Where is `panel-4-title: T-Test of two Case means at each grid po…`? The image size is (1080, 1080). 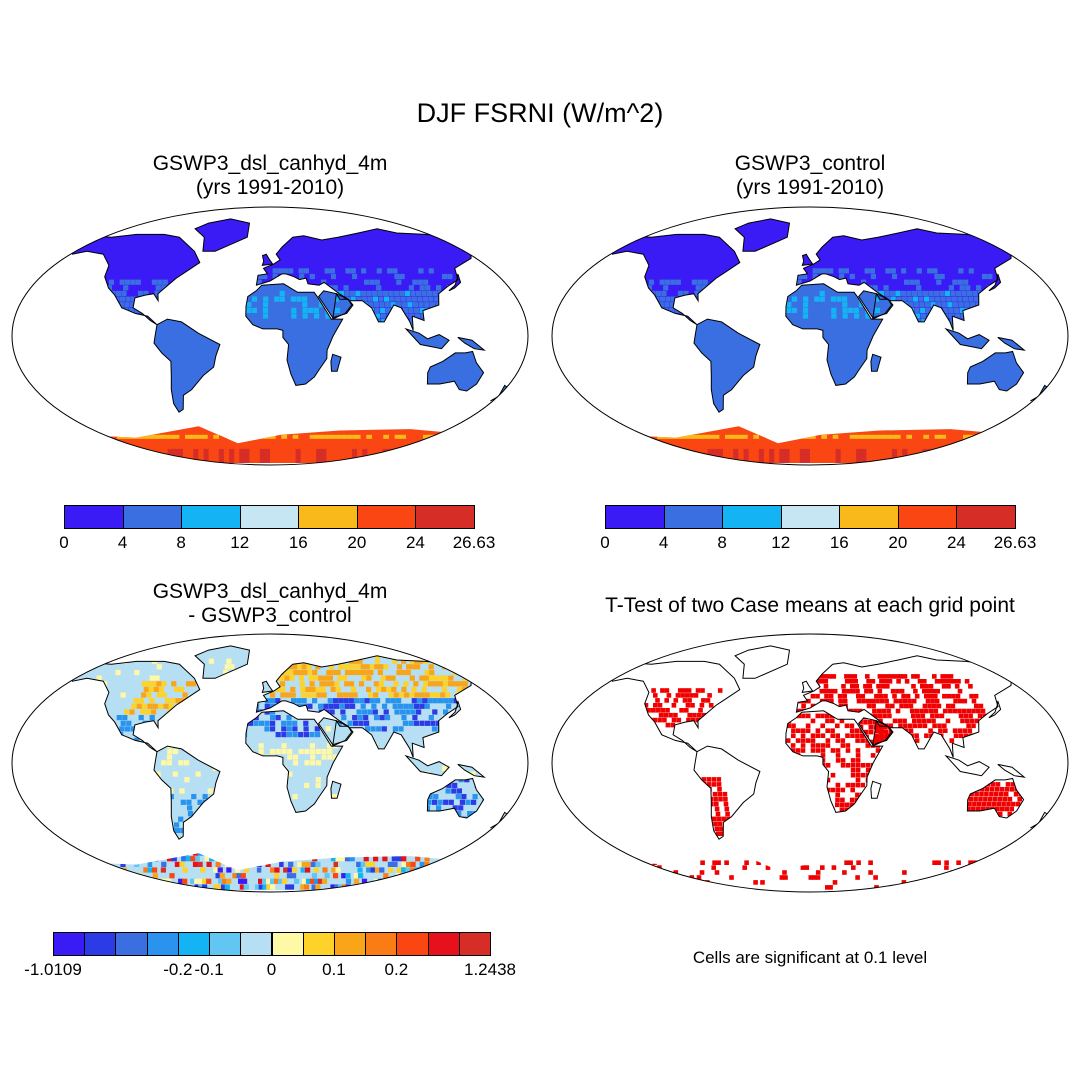
panel-4-title: T-Test of two Case means at each grid po… is located at coordinates (810, 606).